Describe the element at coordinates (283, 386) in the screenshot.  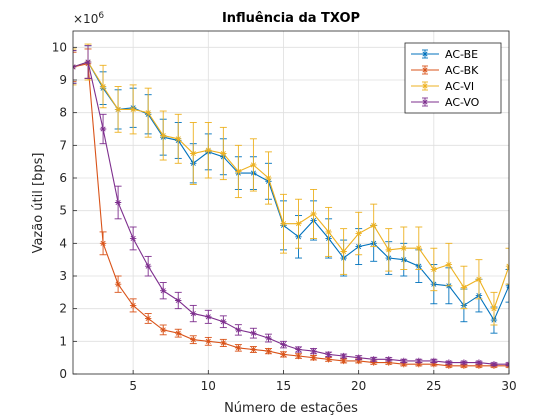
I see `x-tick-label: 15` at that location.